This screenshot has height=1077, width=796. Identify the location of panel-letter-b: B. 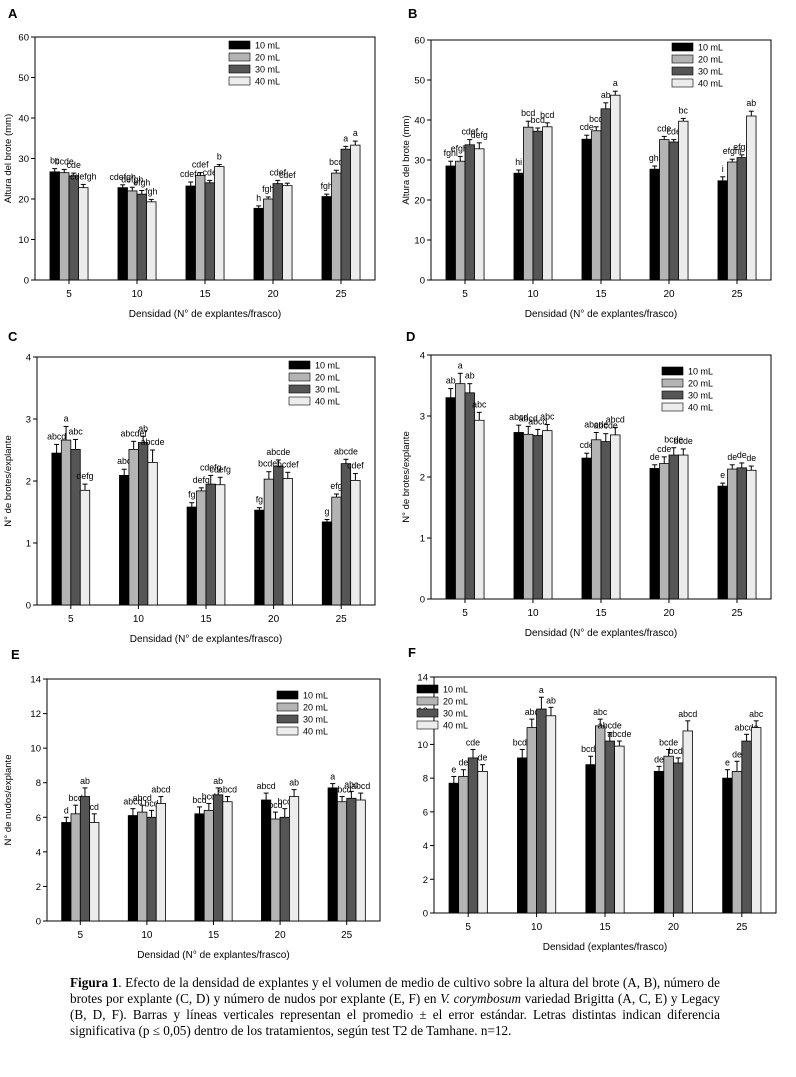
(412, 13).